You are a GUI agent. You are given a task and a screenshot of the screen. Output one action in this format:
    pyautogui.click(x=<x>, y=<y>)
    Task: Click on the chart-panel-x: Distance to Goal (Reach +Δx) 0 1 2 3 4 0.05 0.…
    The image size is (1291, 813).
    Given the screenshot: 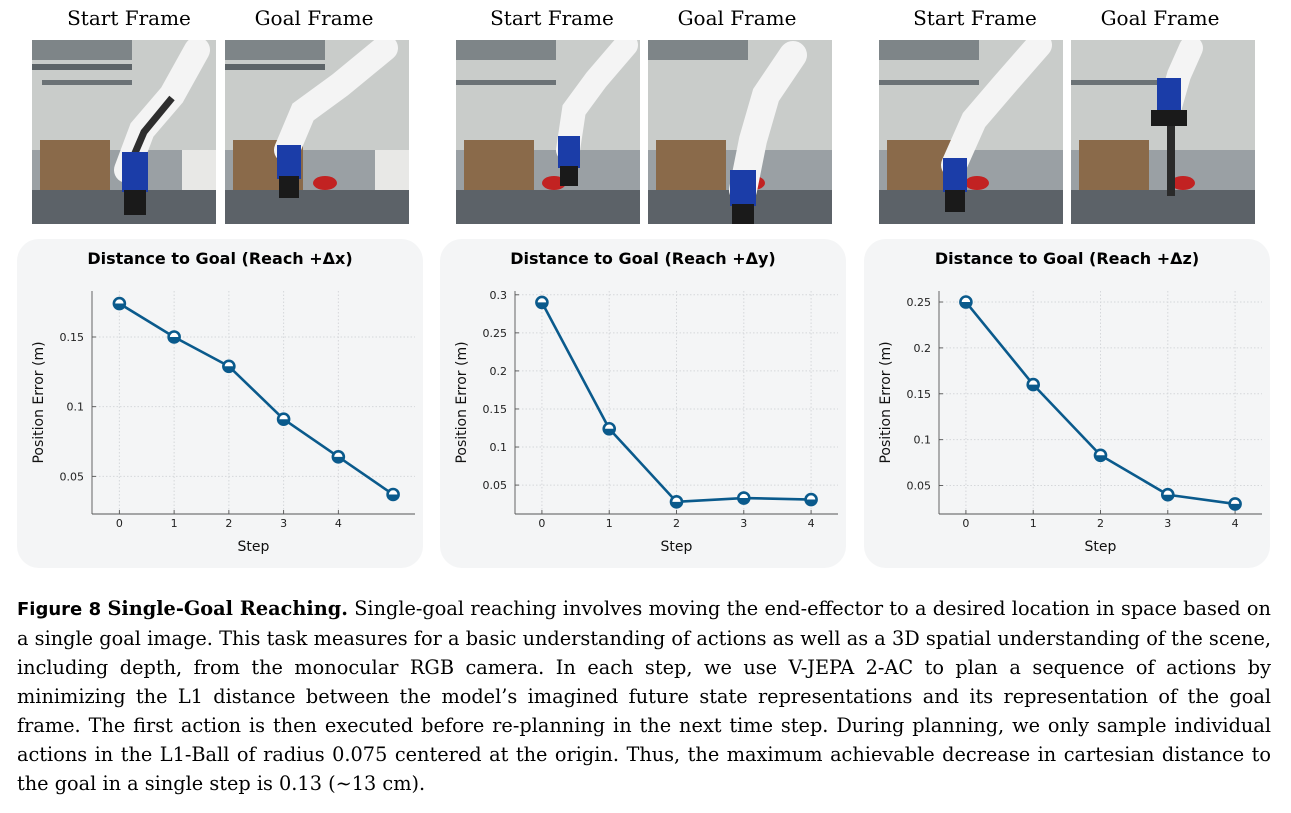 What is the action you would take?
    pyautogui.click(x=220, y=403)
    